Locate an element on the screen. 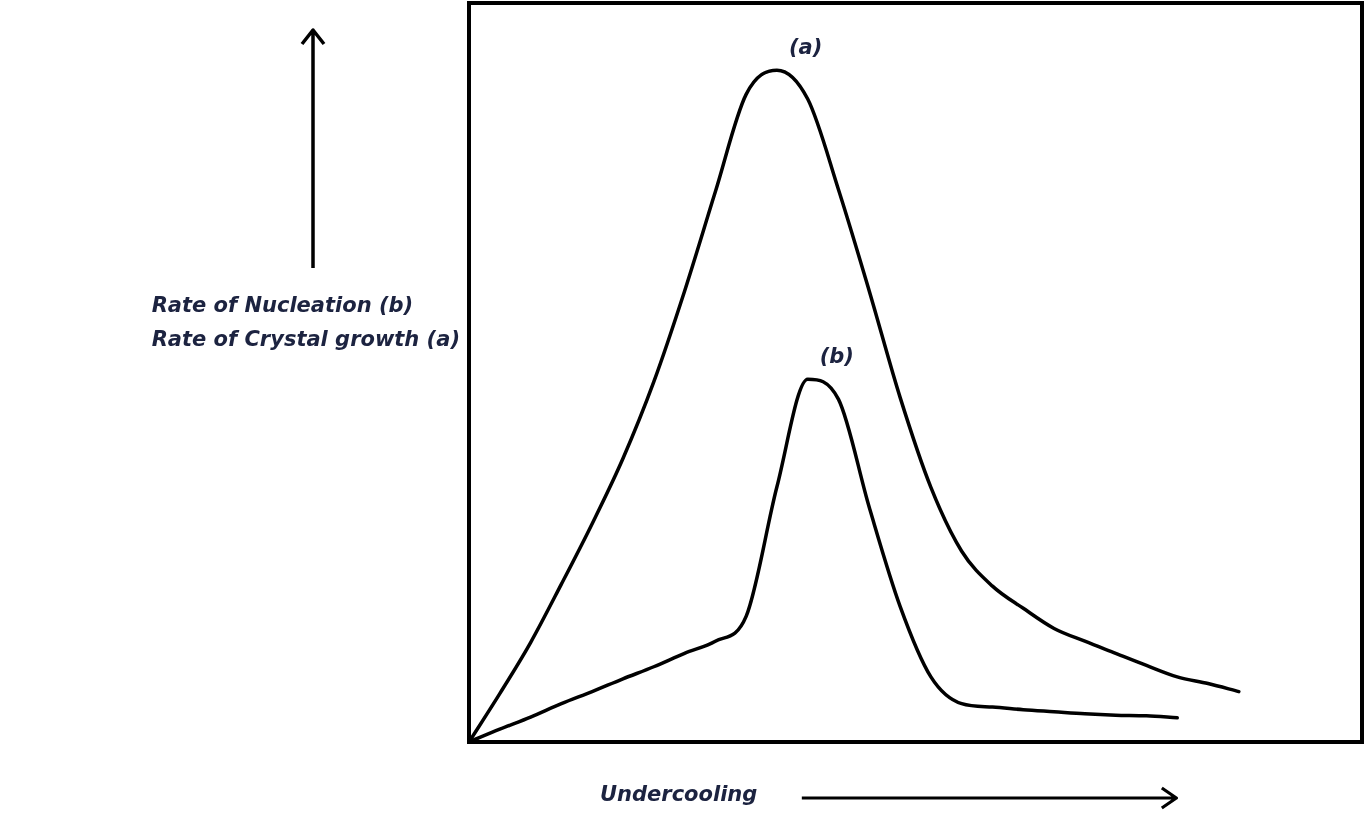 The height and width of the screenshot is (822, 1364). series-label: (a) is located at coordinates (805, 46).